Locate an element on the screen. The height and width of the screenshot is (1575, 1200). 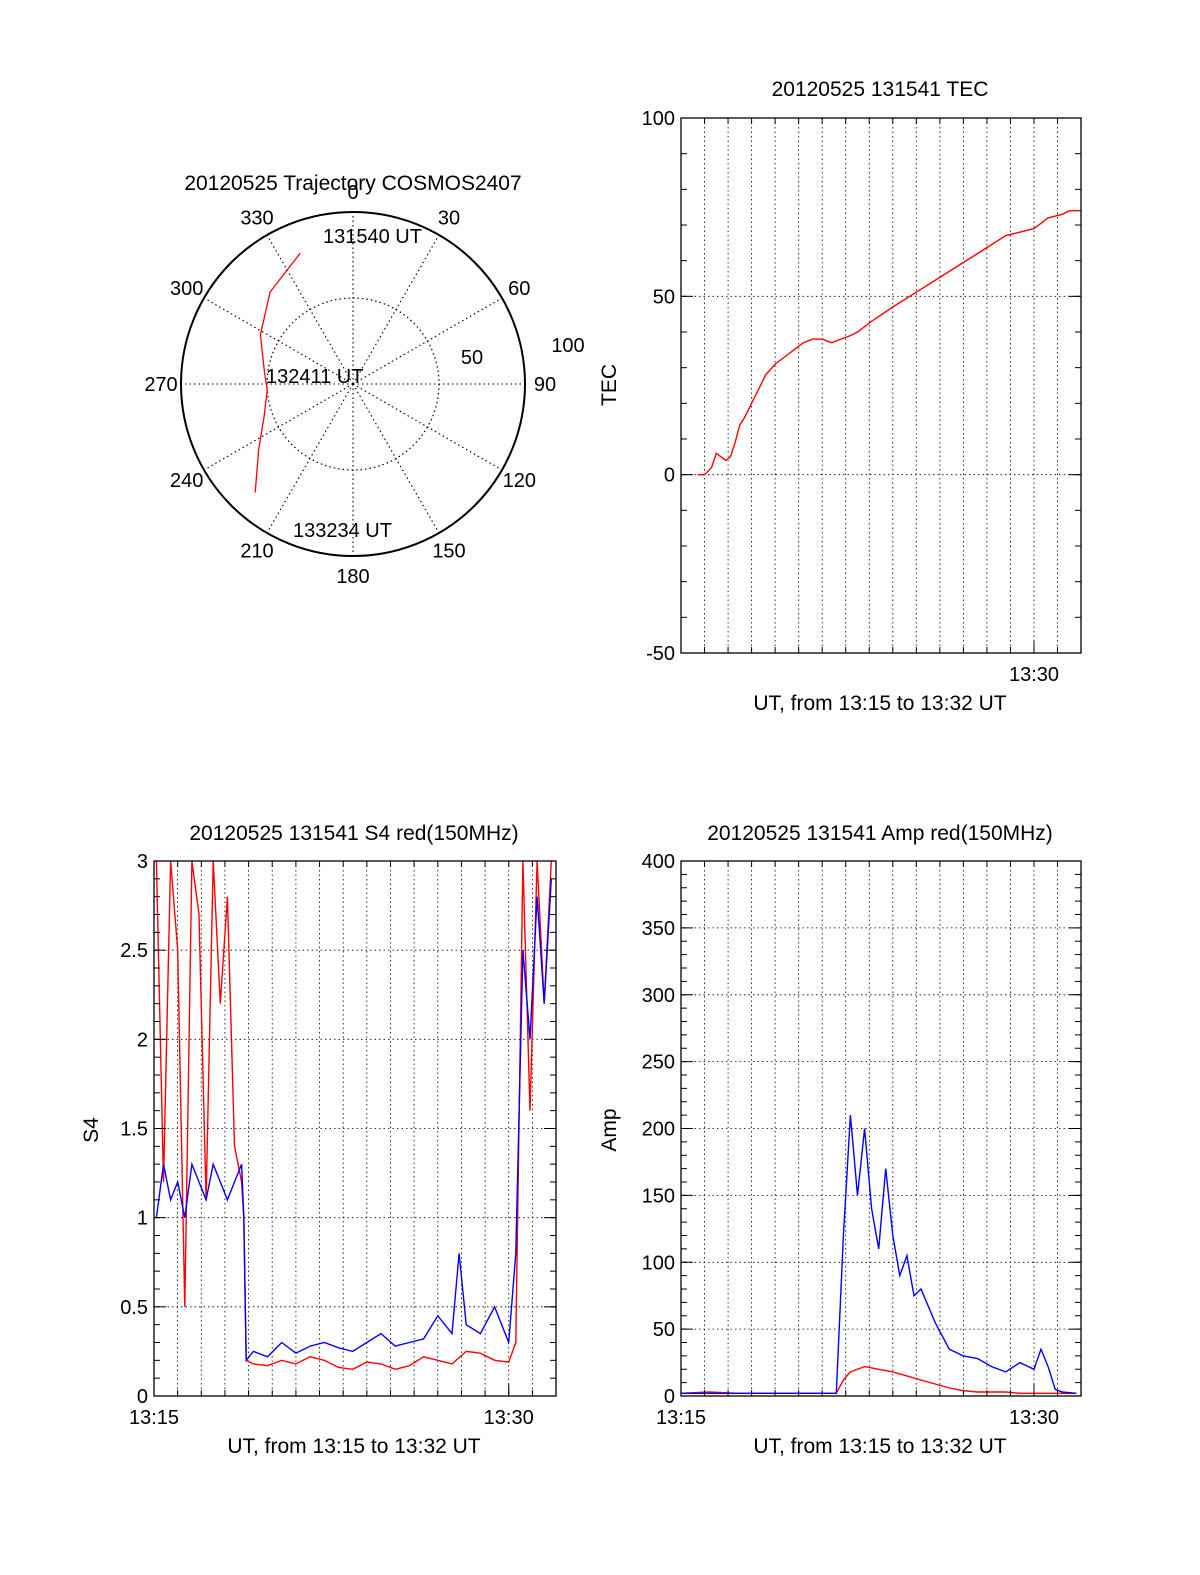
s4-ytick-label: 0.5 is located at coordinates (134, 1308).